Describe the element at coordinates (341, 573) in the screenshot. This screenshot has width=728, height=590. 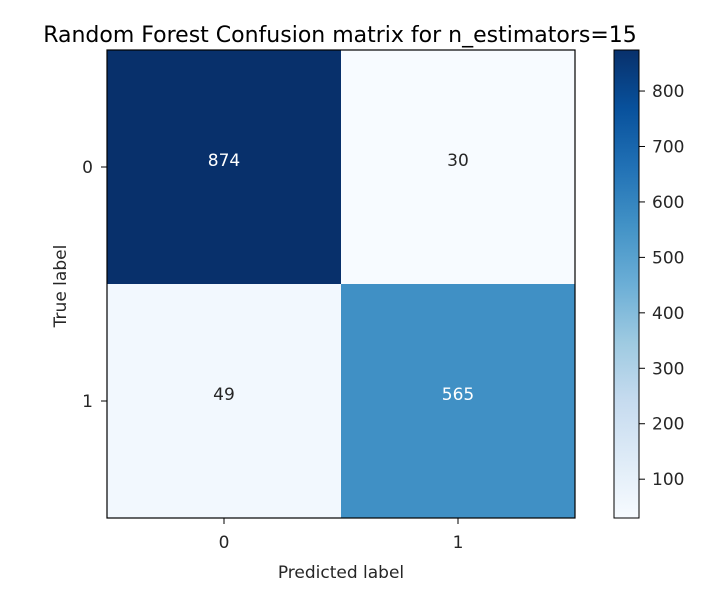
I see `x-axis-label: Predicted label` at that location.